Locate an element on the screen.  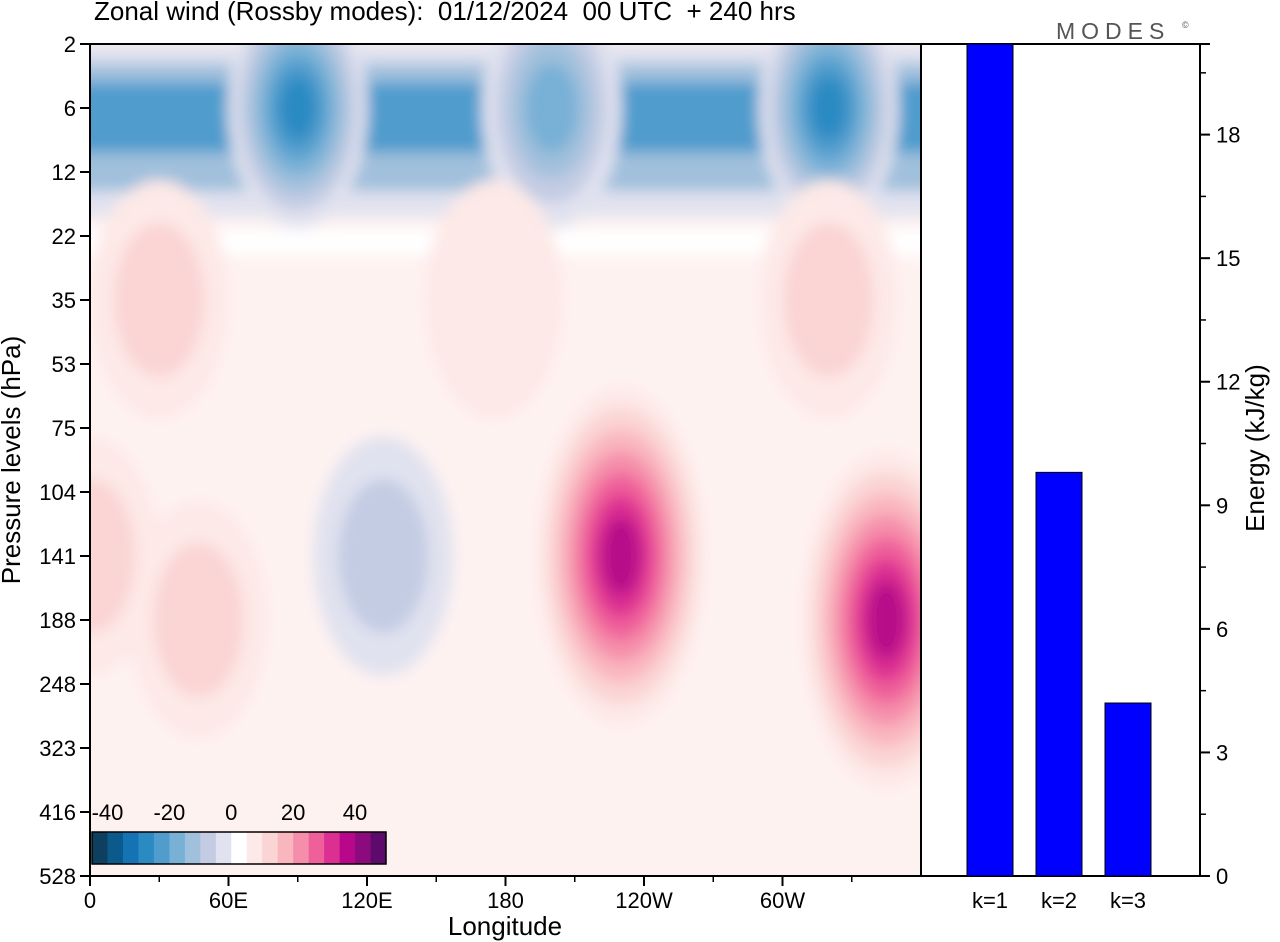
energy-bar-k=1 is located at coordinates (990, 460).